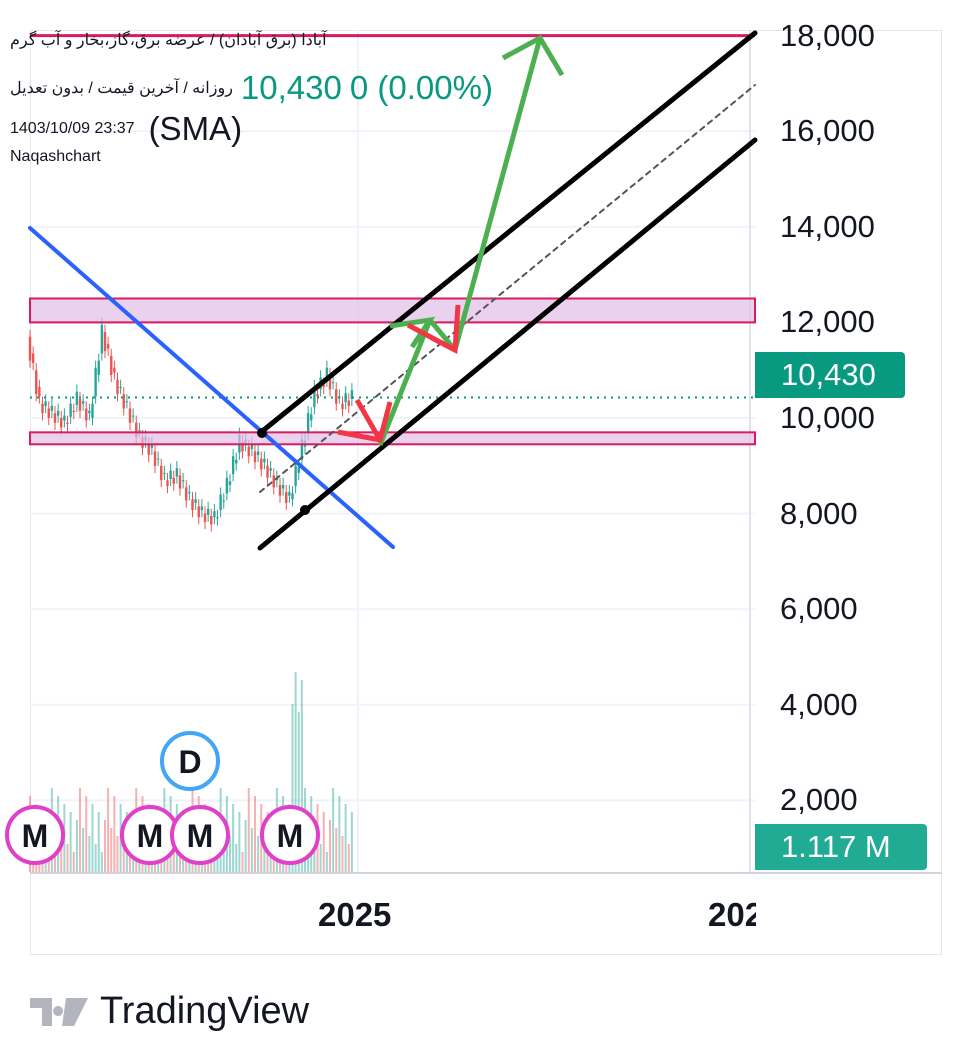 The height and width of the screenshot is (1062, 972). What do you see at coordinates (169, 1011) in the screenshot?
I see `tradingview-logo: TradingView` at bounding box center [169, 1011].